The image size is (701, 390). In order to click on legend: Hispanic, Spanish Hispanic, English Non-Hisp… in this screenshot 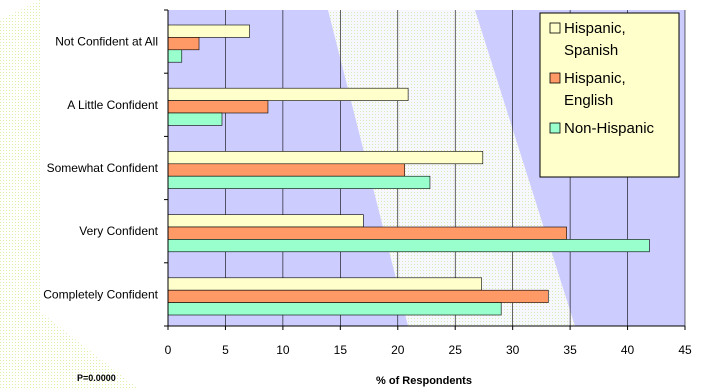, I will do `click(609, 95)`.